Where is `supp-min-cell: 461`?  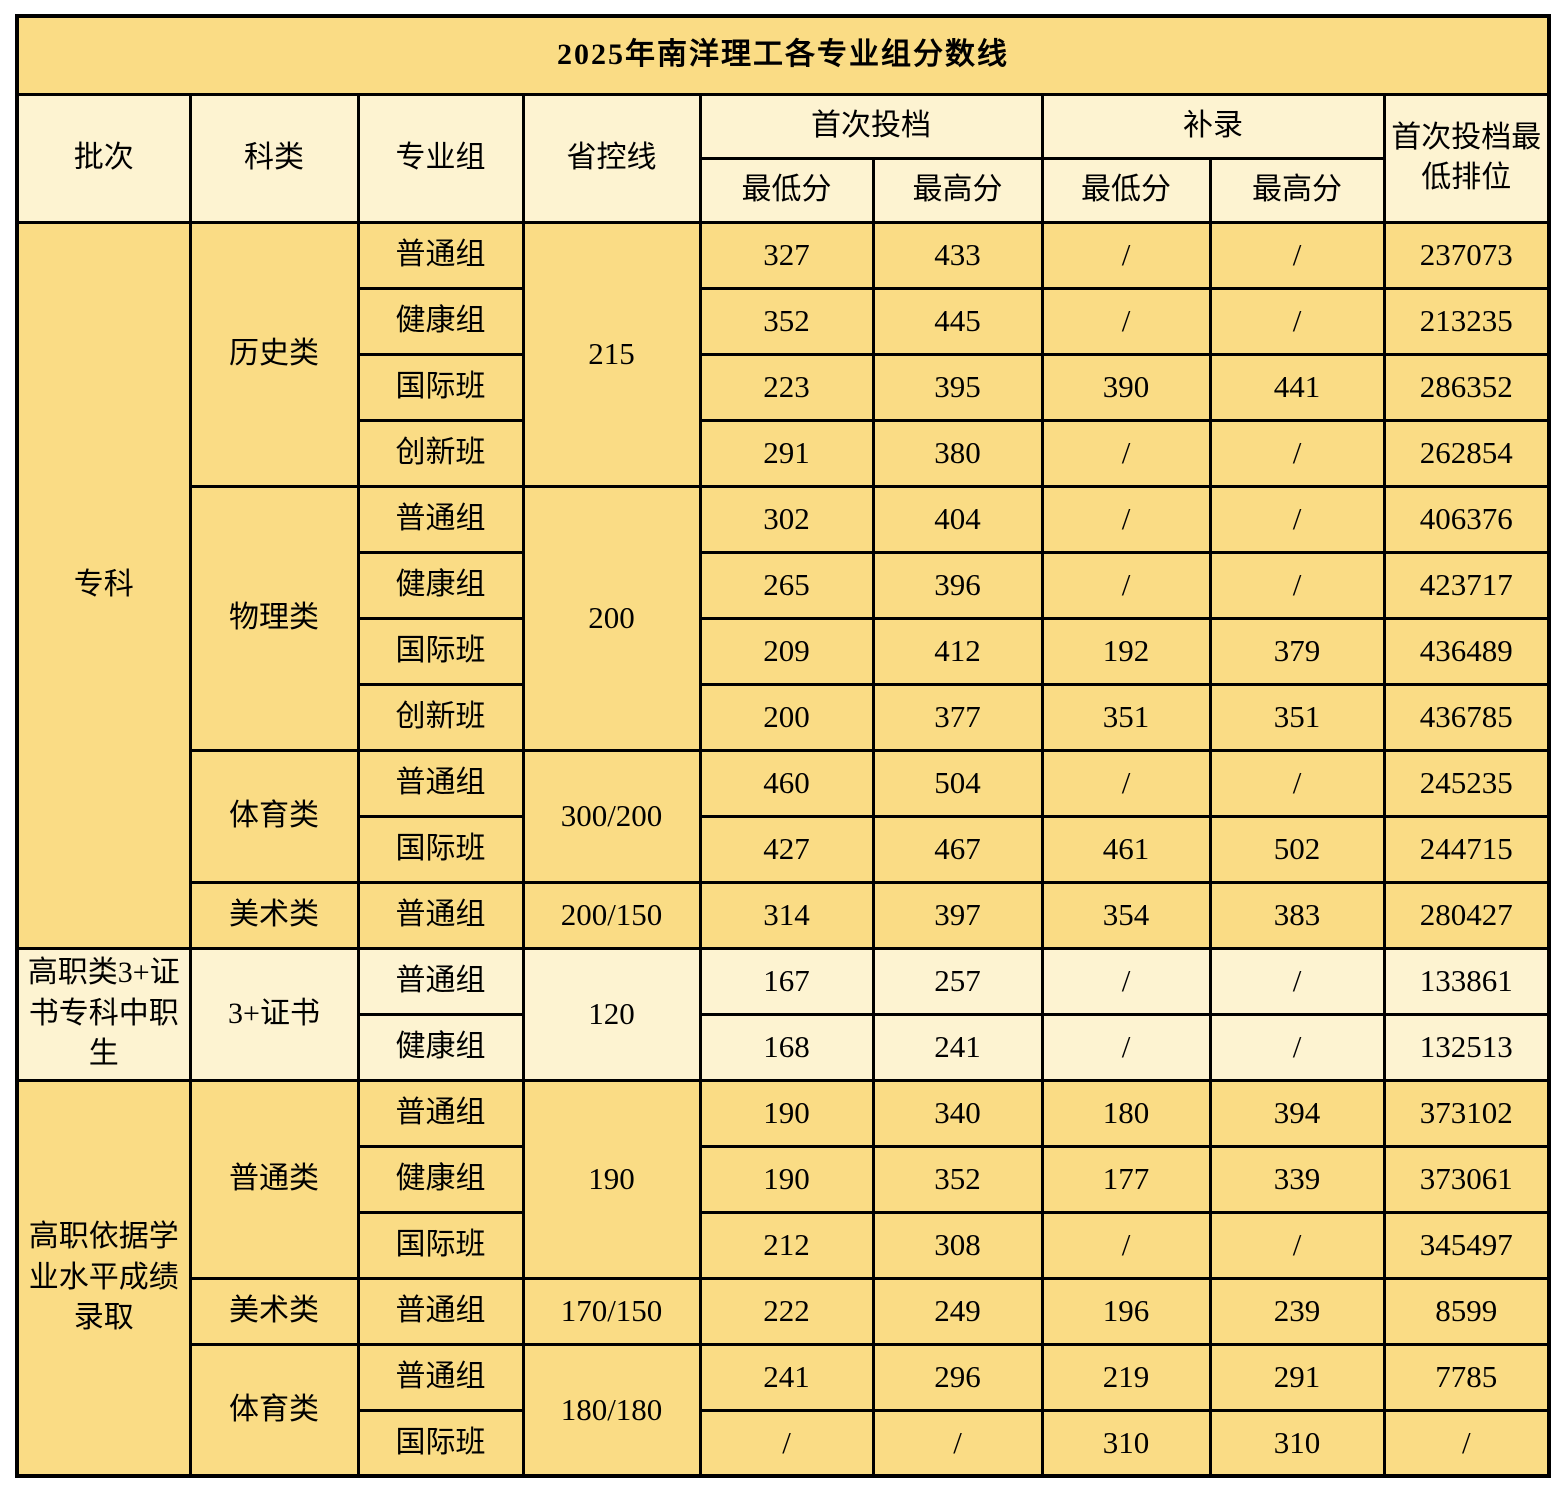
supp-min-cell: 461 is located at coordinates (1126, 849).